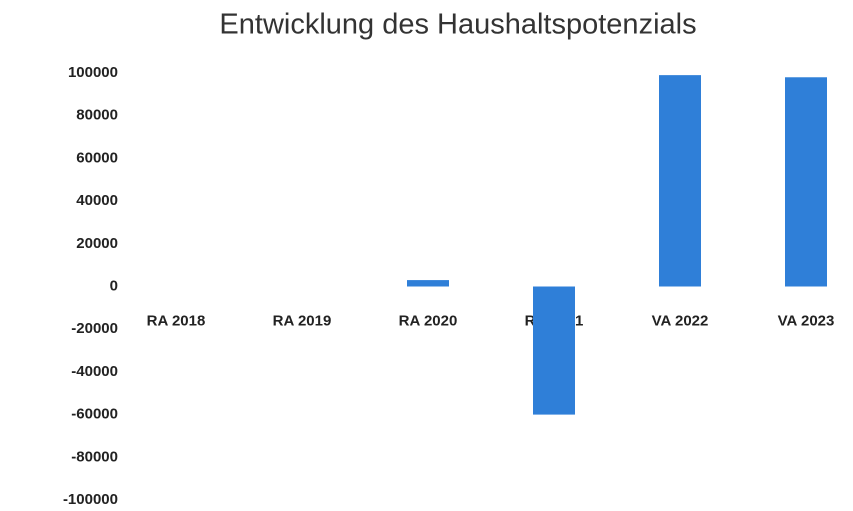 The height and width of the screenshot is (511, 853). What do you see at coordinates (428, 320) in the screenshot?
I see `x-tick-label: RA 2020` at bounding box center [428, 320].